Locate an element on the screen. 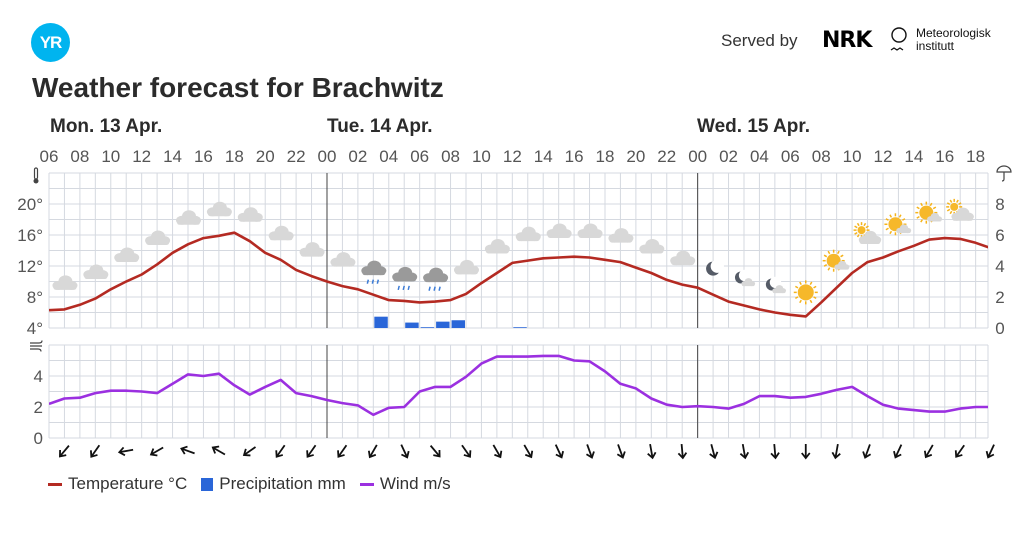 The image size is (1024, 533). hour-label: 06 is located at coordinates (790, 156).